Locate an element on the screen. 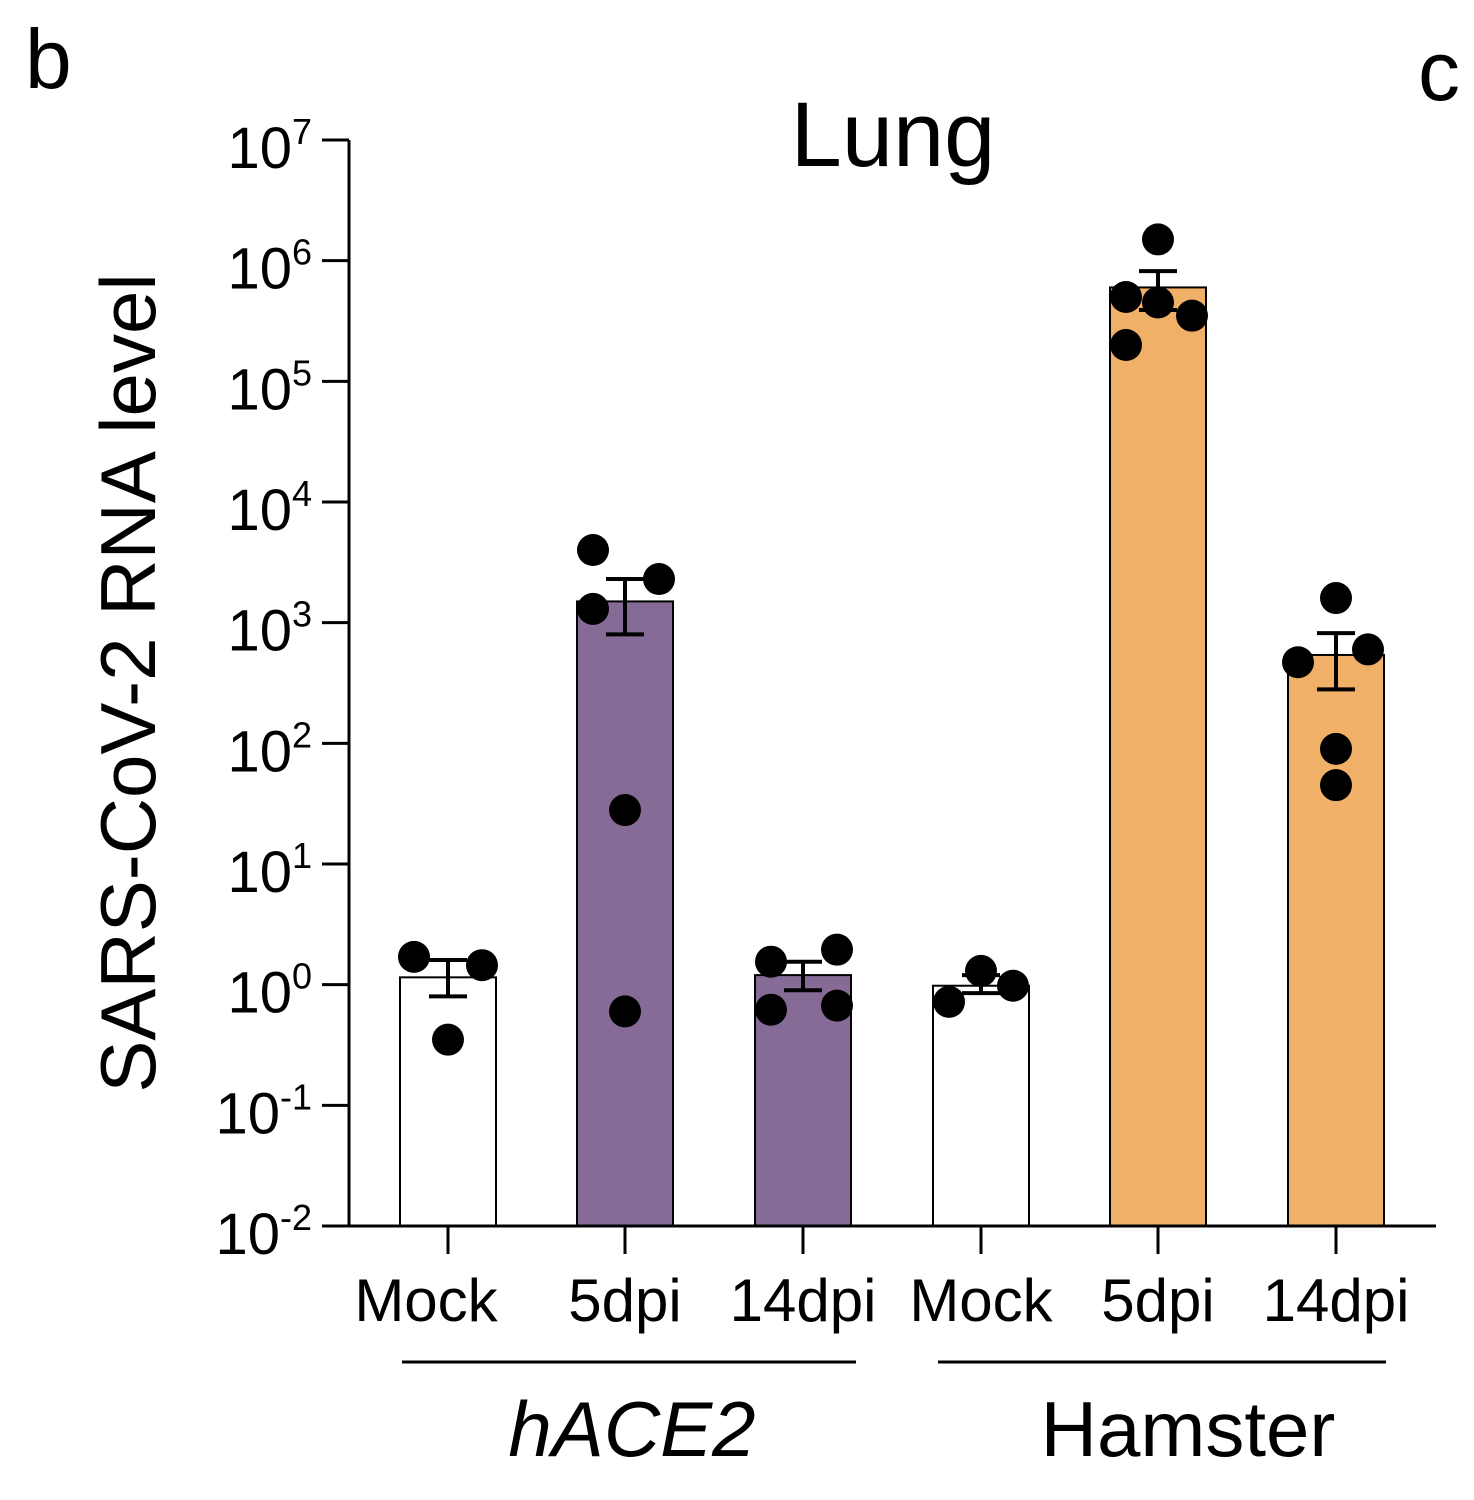 This screenshot has height=1500, width=1474. panel-label-c: c is located at coordinates (1439, 71).